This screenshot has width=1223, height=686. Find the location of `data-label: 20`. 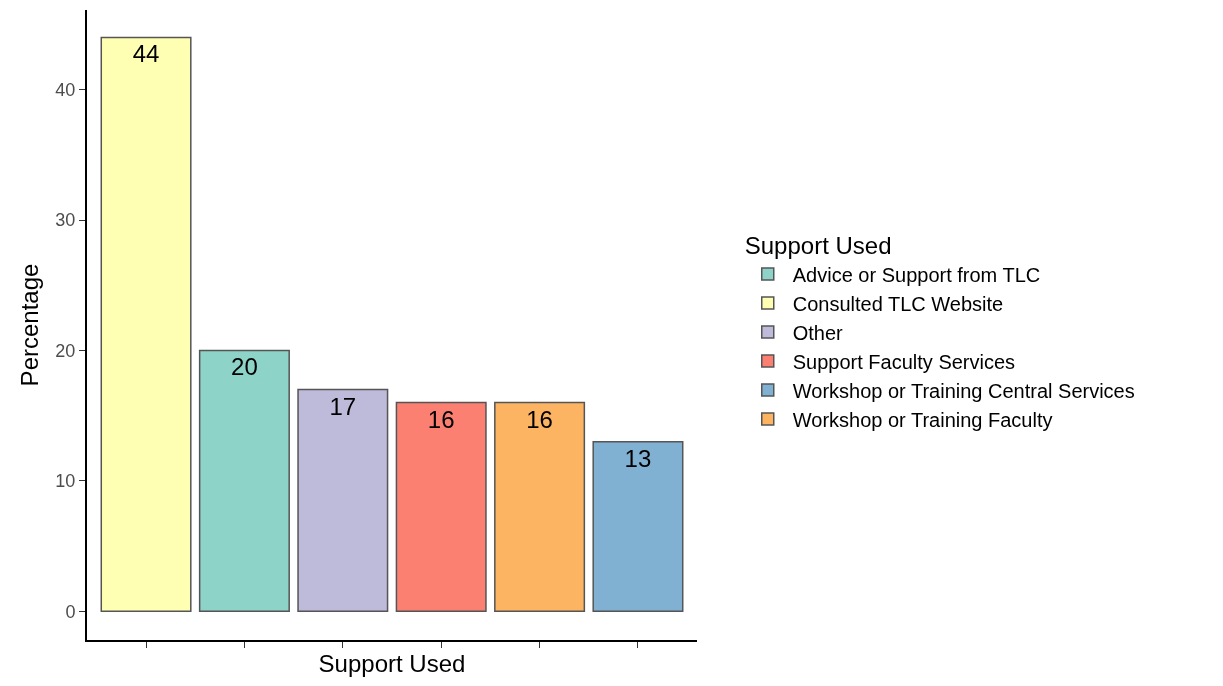

data-label: 20 is located at coordinates (244, 367).